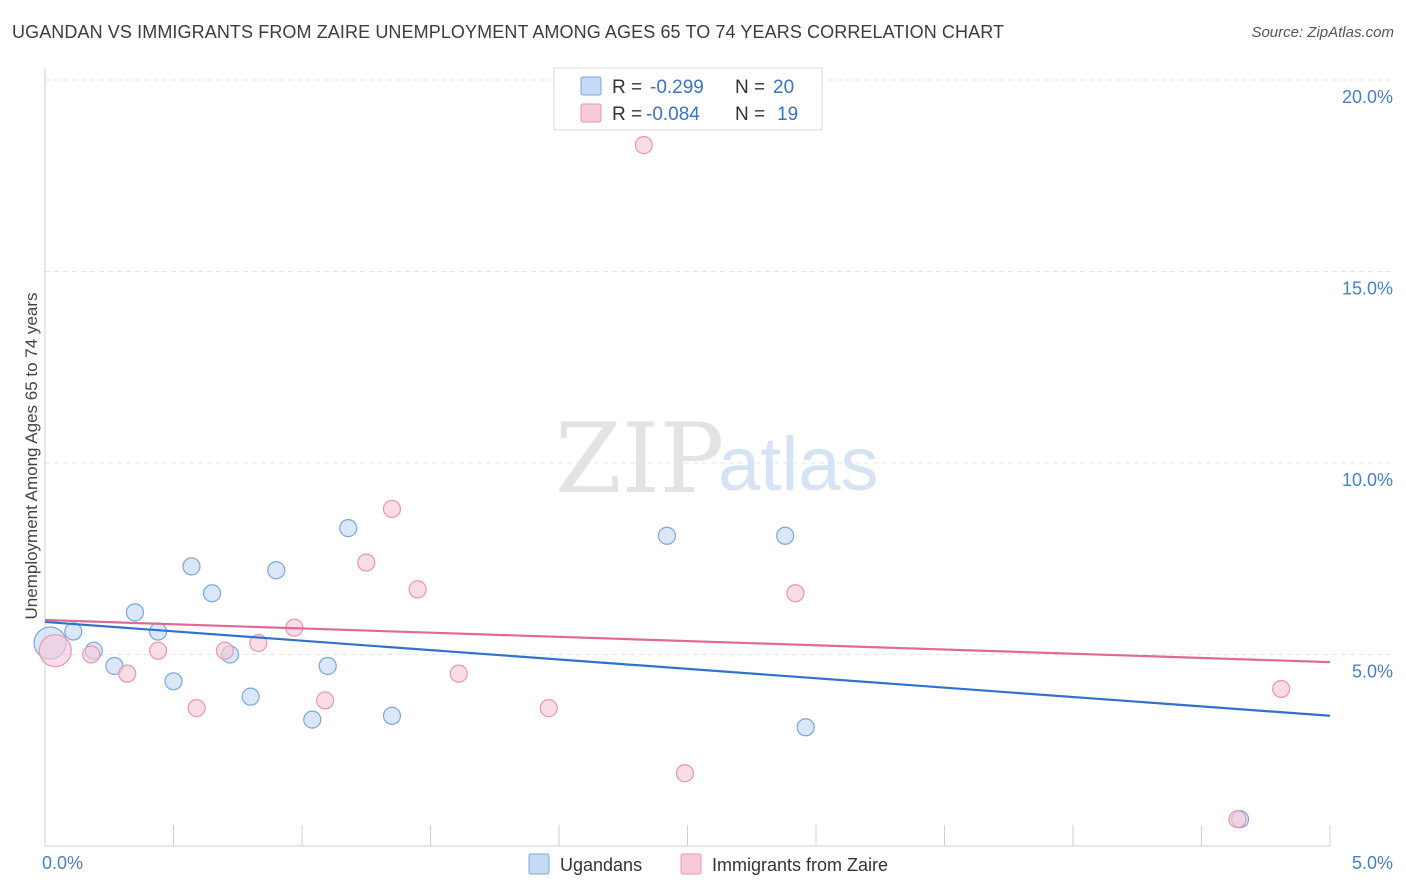 This screenshot has width=1406, height=892. What do you see at coordinates (627, 114) in the screenshot?
I see `legend-r-label-2: R =` at bounding box center [627, 114].